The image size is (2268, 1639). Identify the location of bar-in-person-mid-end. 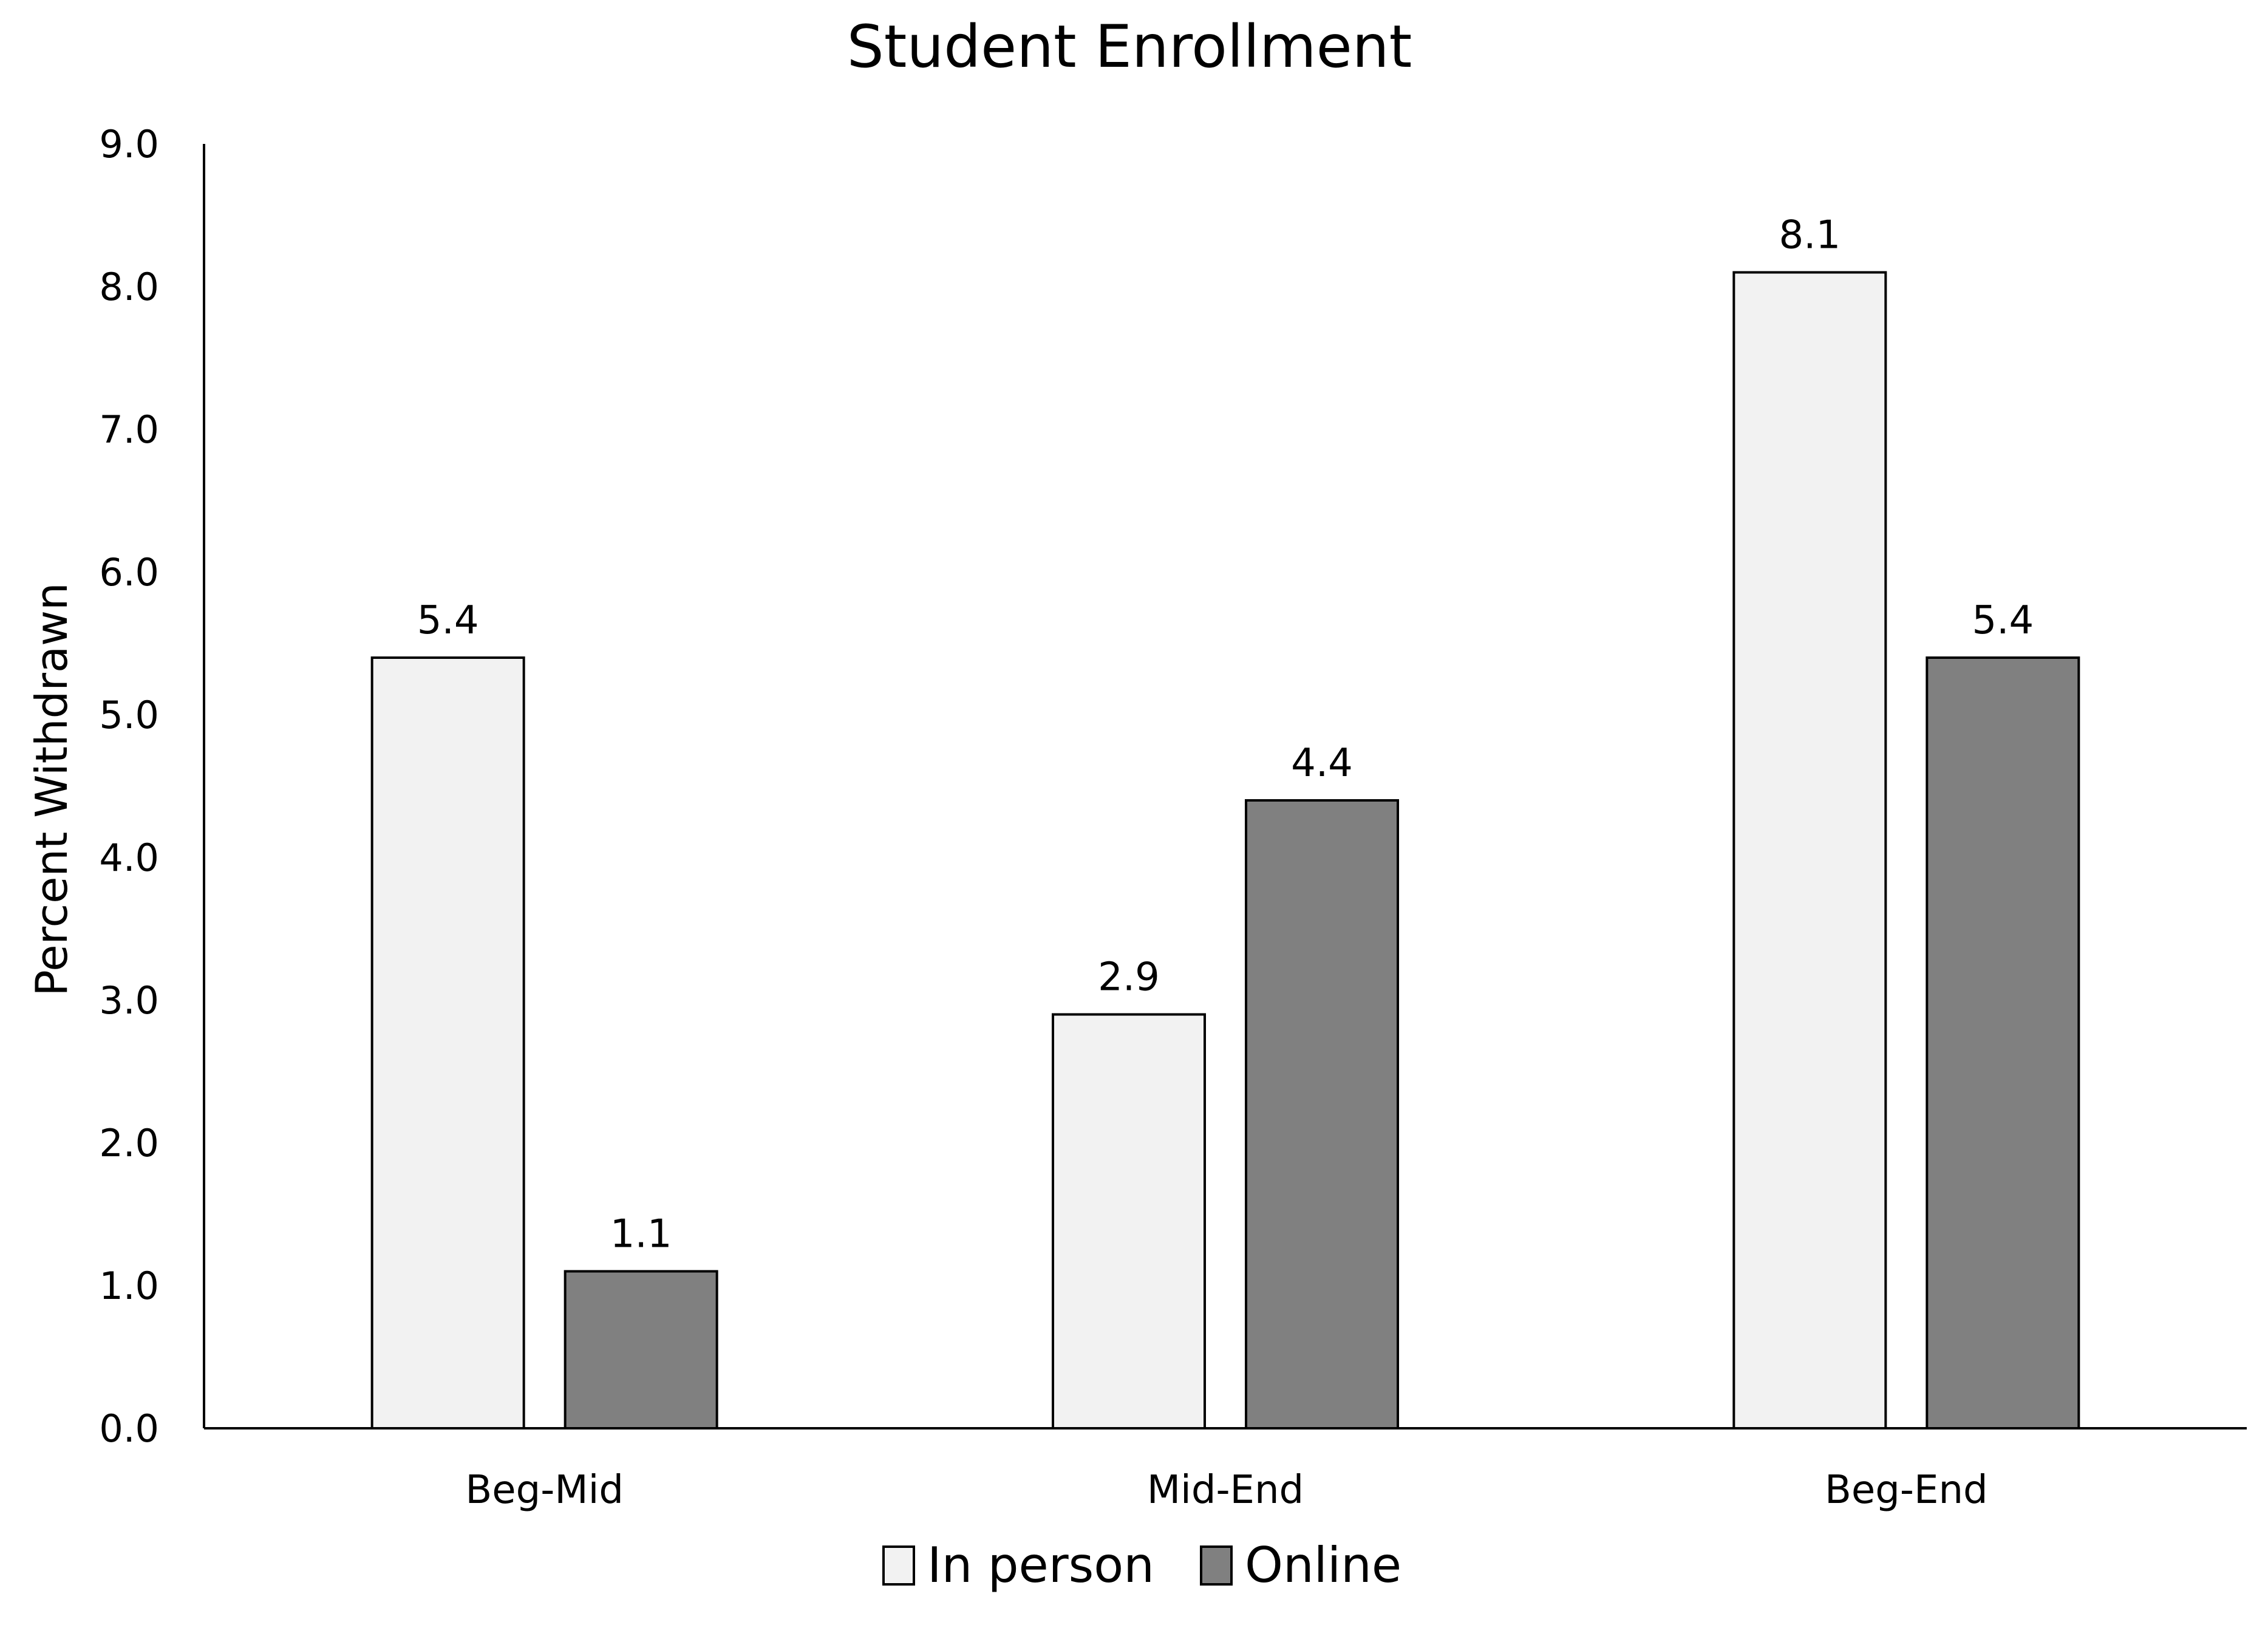
(1129, 1221).